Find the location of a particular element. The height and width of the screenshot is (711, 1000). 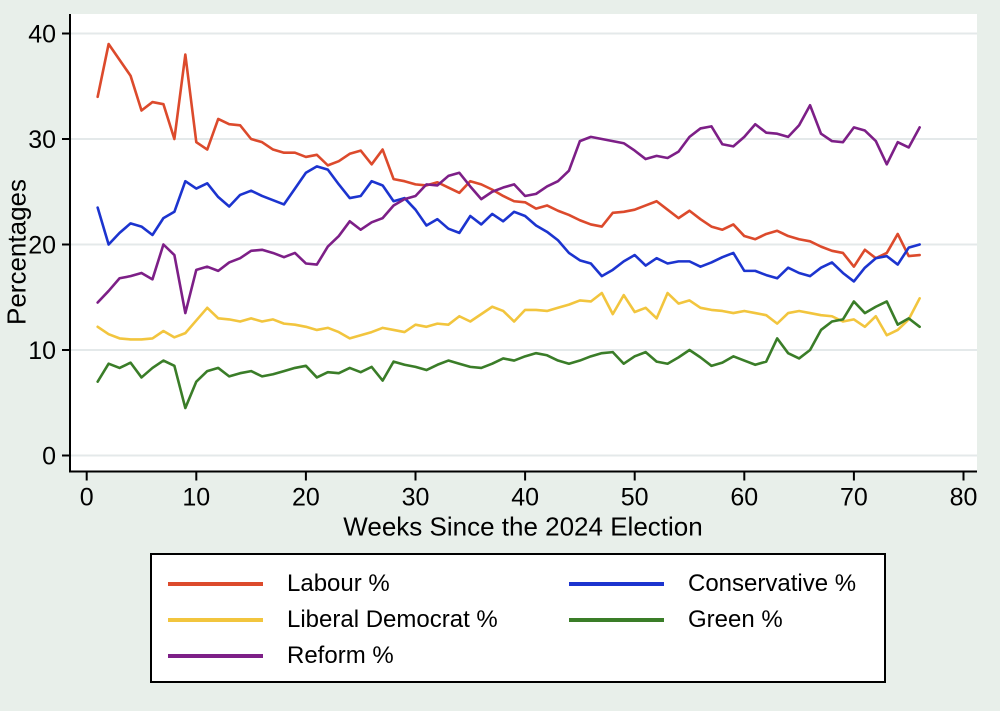

legend-item: Green % is located at coordinates (726, 620).